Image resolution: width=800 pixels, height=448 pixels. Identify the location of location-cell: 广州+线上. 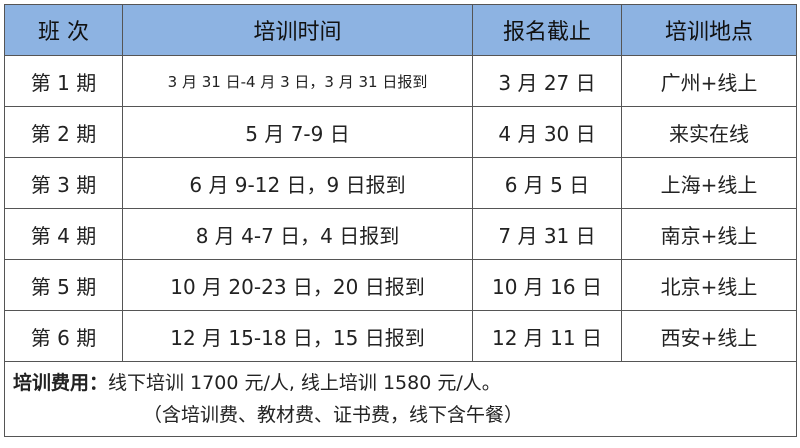
(709, 81).